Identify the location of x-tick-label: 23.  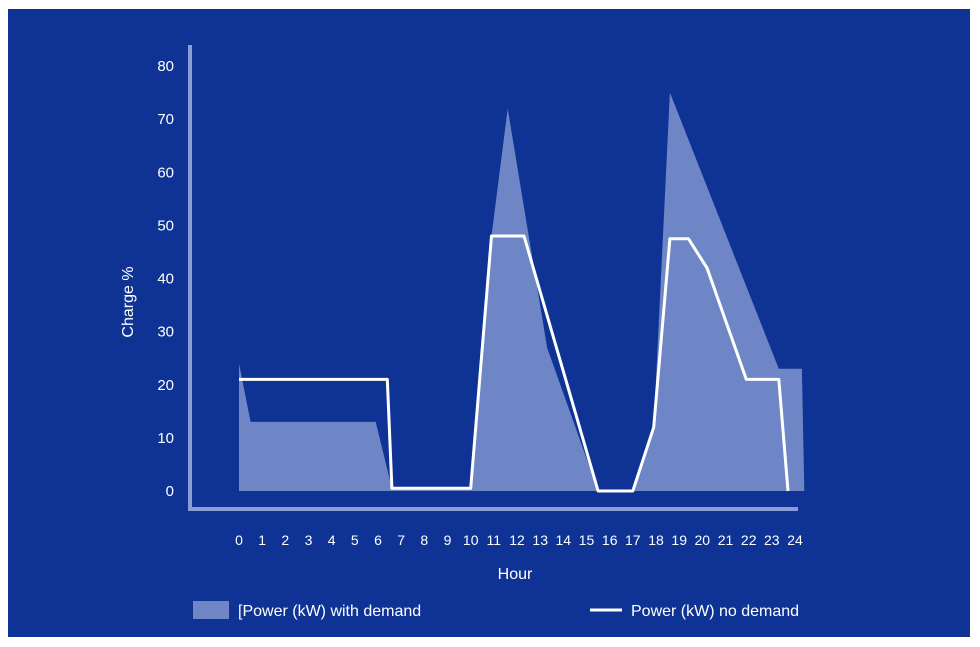
(772, 540).